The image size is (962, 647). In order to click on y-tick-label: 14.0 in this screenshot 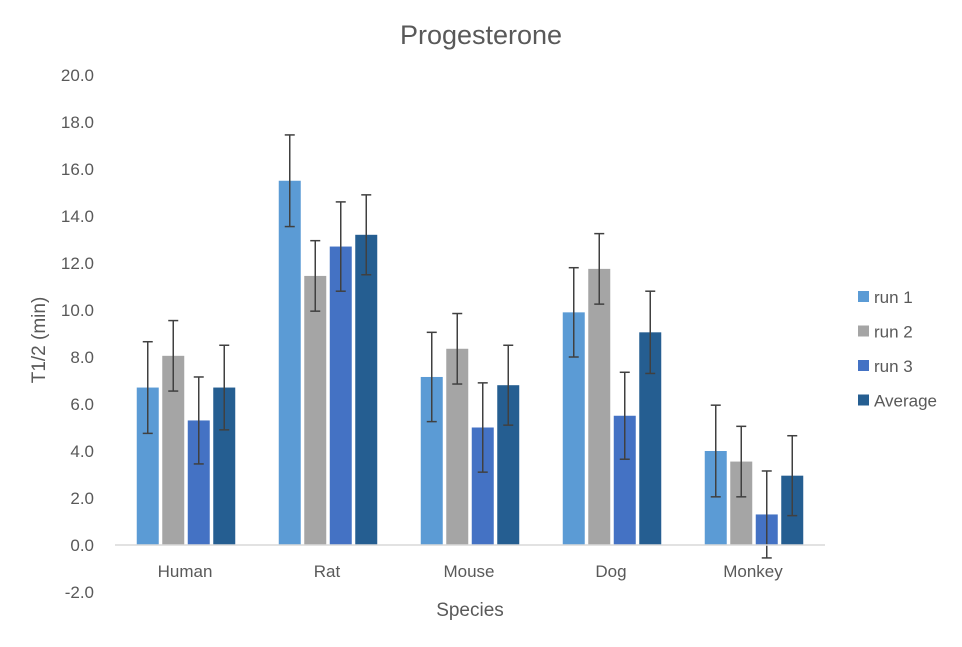, I will do `click(77, 216)`.